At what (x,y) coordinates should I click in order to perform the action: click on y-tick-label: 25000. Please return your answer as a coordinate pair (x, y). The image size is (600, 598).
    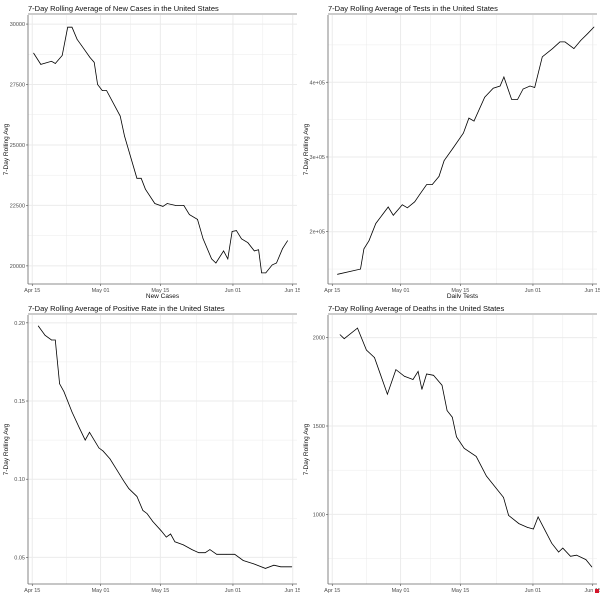
    Looking at the image, I should click on (17, 146).